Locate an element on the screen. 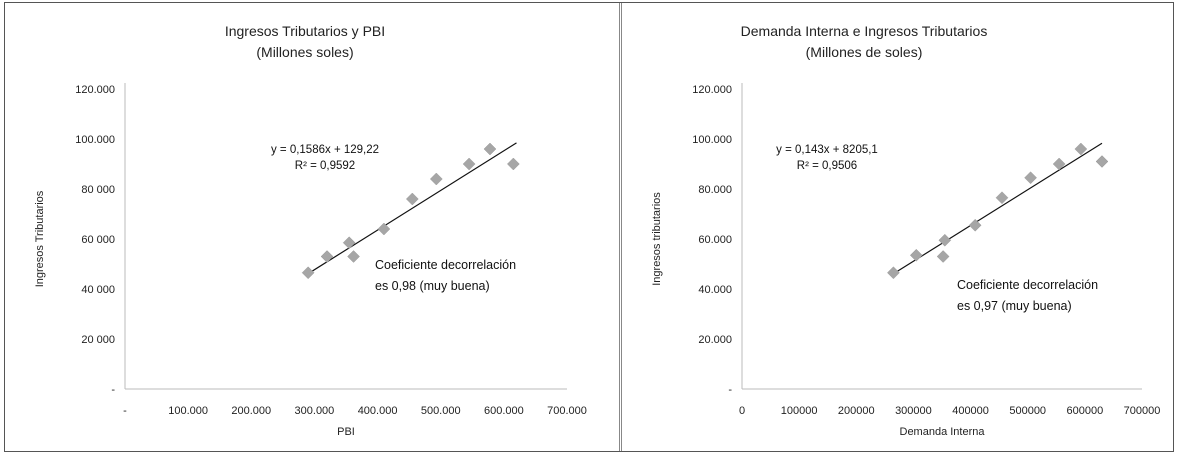  x-tick-label: 0 is located at coordinates (742, 411).